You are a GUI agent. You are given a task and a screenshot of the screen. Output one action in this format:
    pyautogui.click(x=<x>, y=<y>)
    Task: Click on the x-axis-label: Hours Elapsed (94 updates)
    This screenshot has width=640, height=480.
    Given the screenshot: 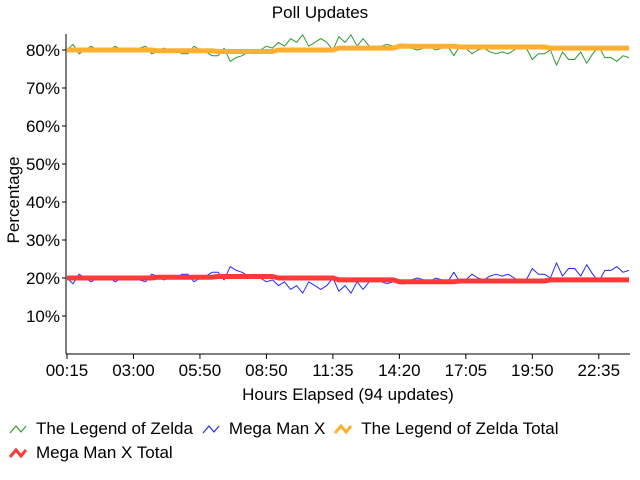 What is the action you would take?
    pyautogui.click(x=348, y=394)
    